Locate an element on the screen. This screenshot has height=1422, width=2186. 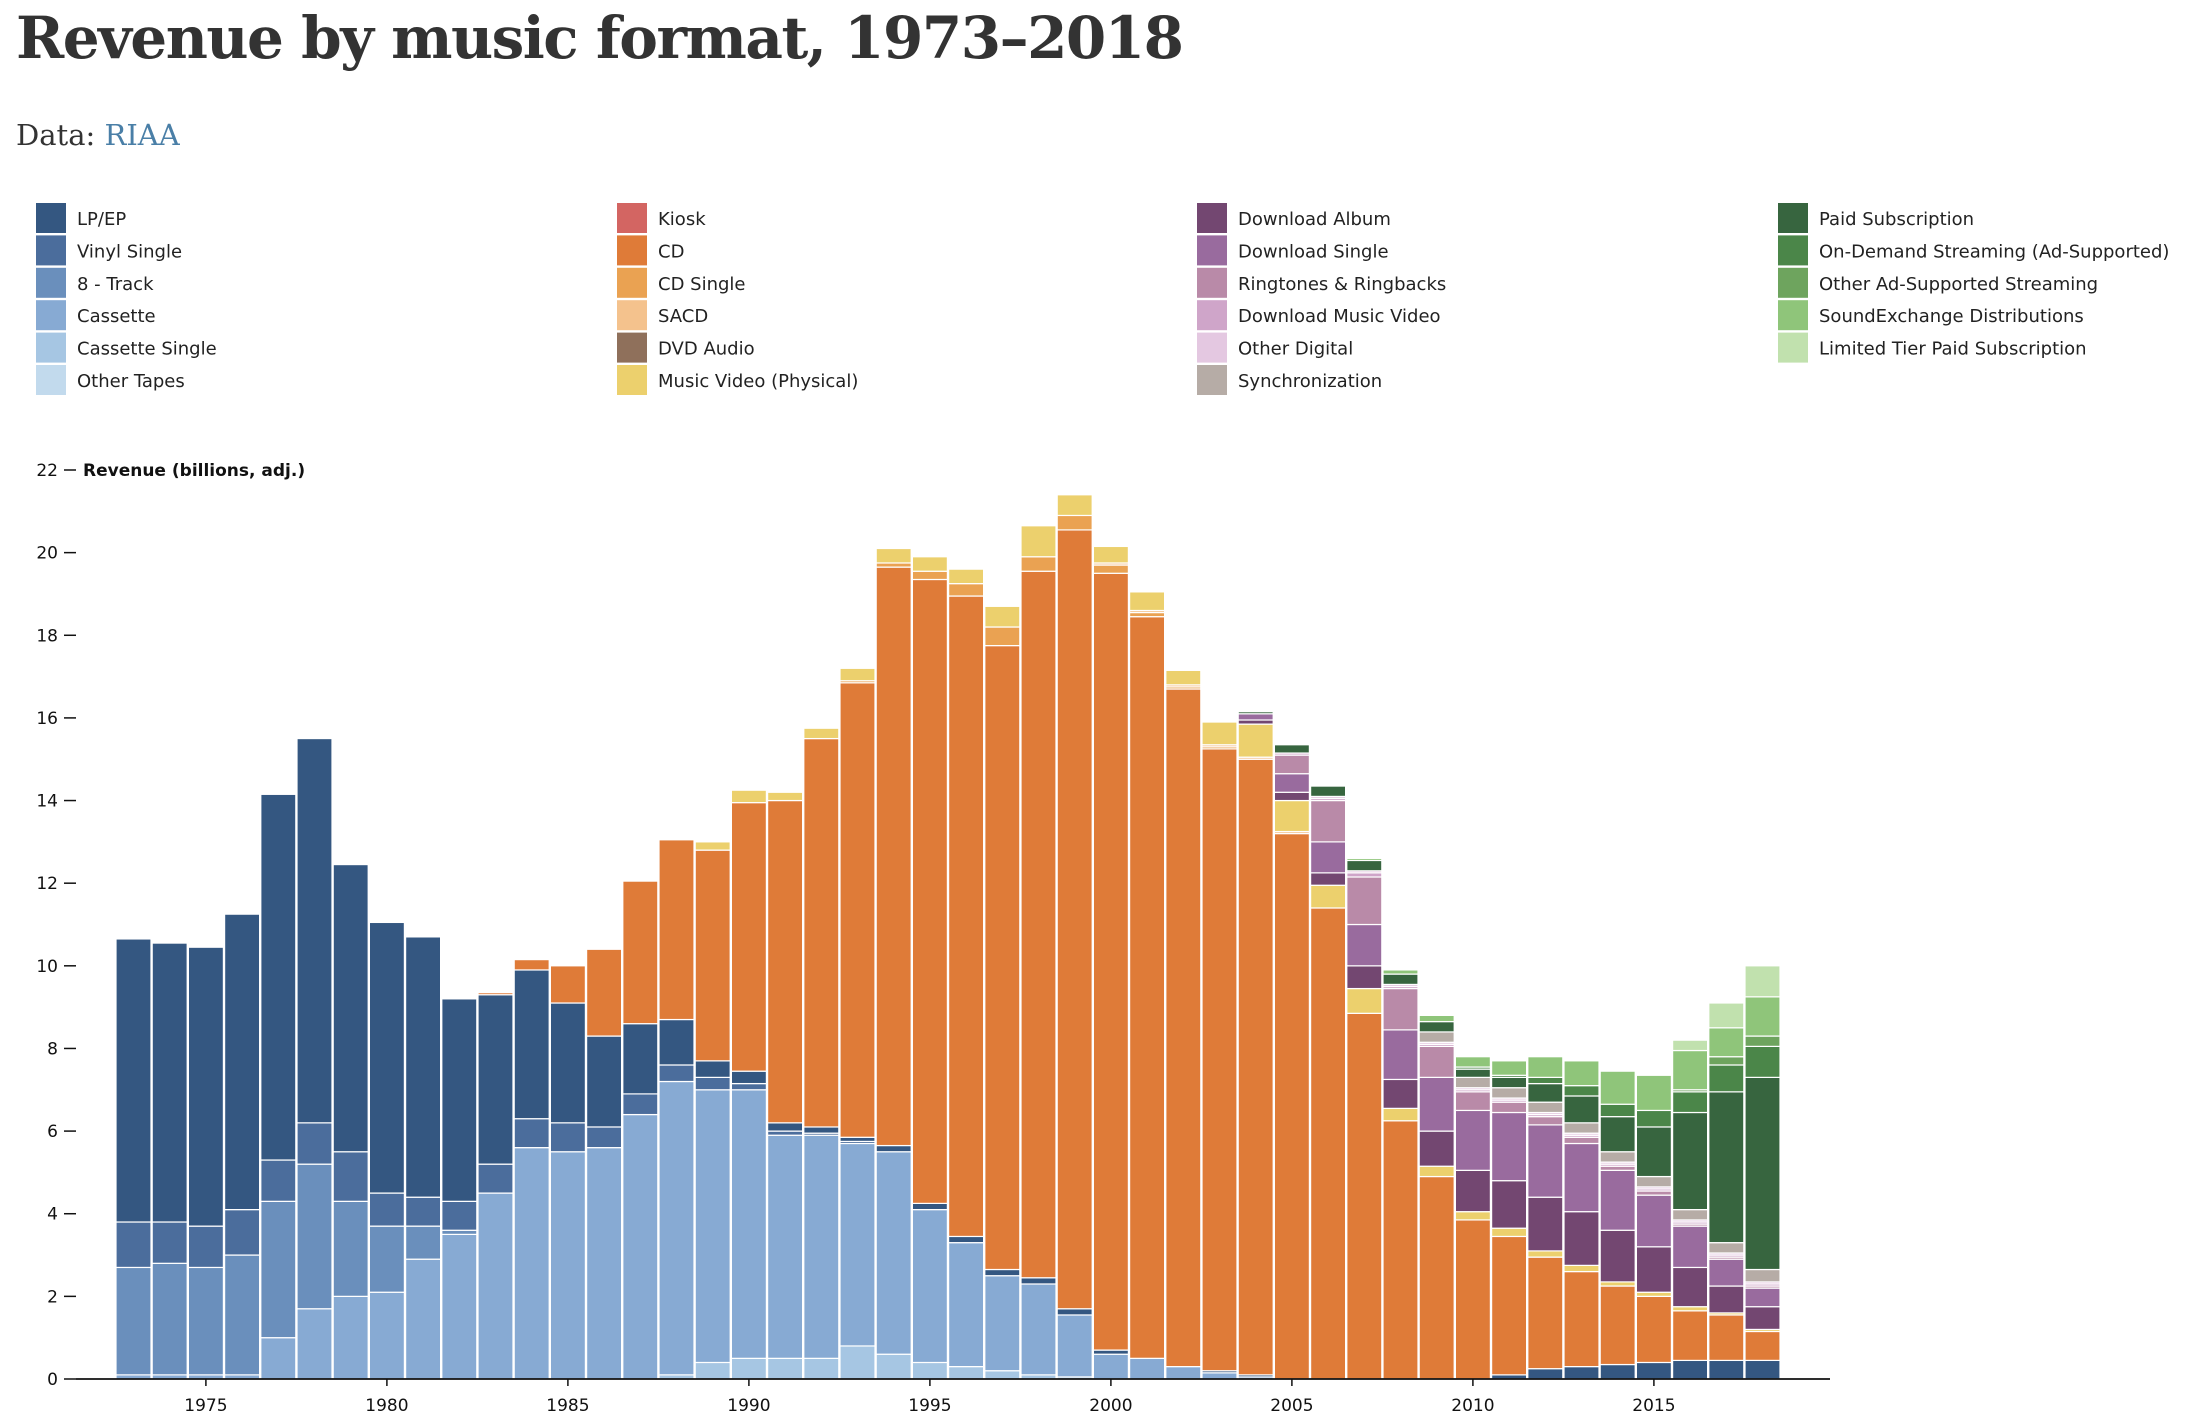
y-tick-label: 4 is located at coordinates (52, 1215).